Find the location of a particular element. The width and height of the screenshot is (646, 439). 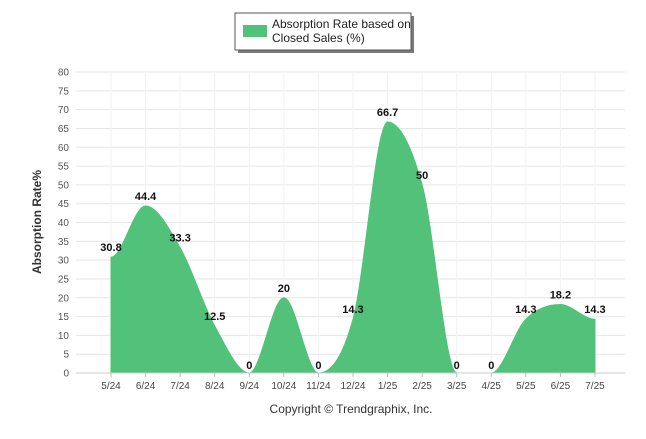

y-axis-ticks: 0 5 10 15 20 25 30 35 40 45 50 55 60 65 70 75 80 is located at coordinates (64, 224).